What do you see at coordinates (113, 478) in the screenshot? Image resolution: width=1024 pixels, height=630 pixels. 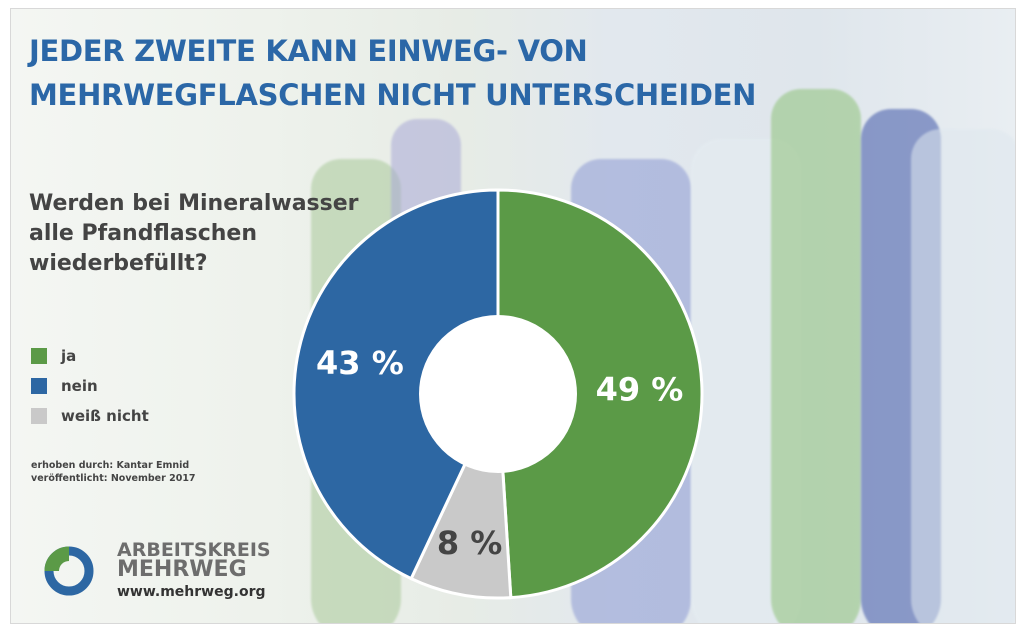 I see `published-line: veröffentlicht: November 2017` at bounding box center [113, 478].